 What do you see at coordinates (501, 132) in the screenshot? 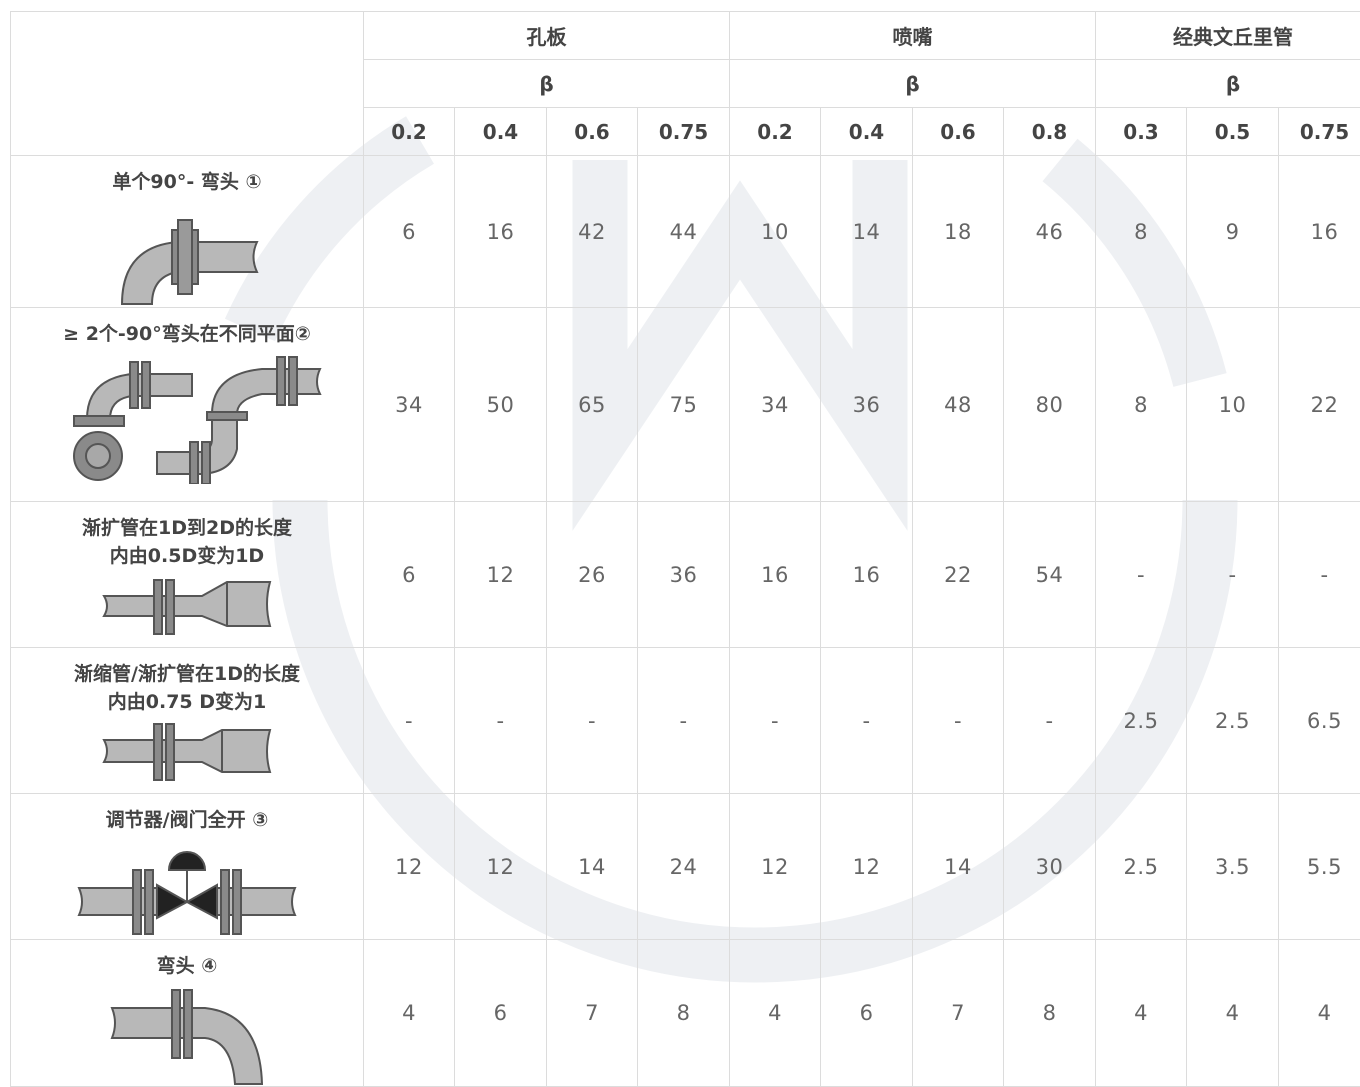
I see `beta-value: 0.4` at bounding box center [501, 132].